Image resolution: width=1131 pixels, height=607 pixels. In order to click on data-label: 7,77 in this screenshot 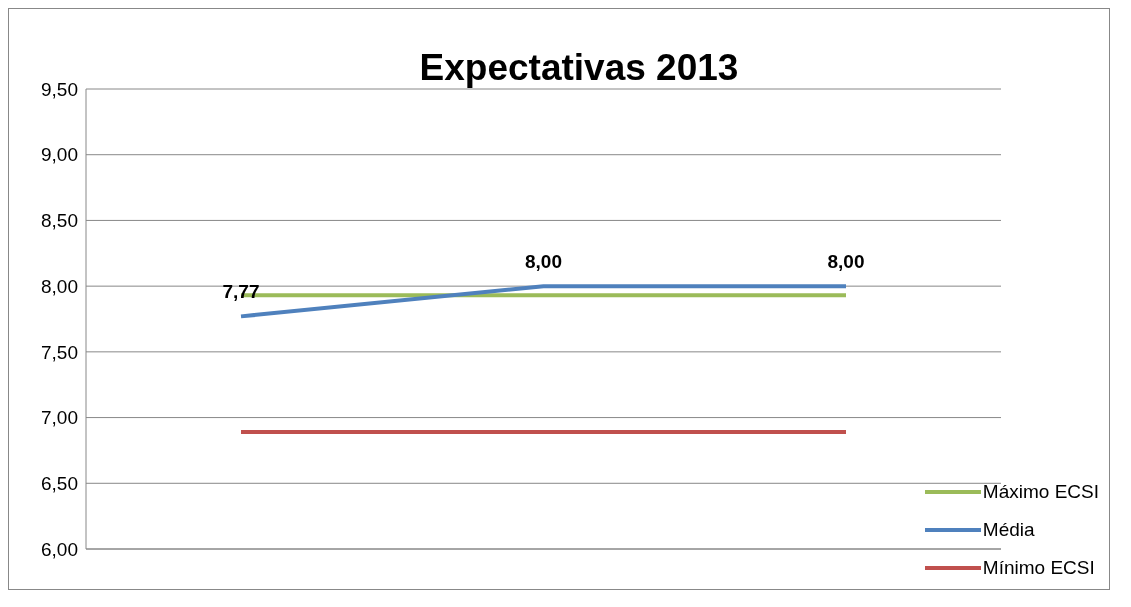, I will do `click(241, 292)`.